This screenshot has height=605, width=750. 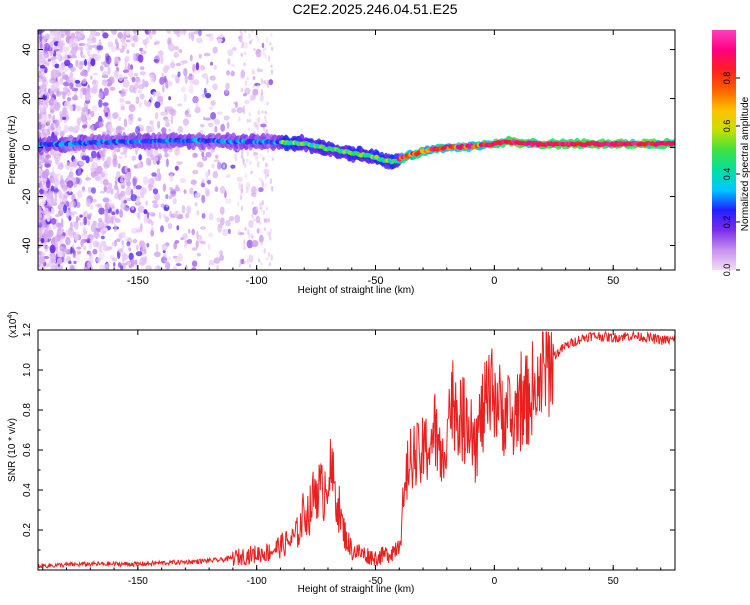 What do you see at coordinates (727, 222) in the screenshot?
I see `colorbar-tick-label: 0.2` at bounding box center [727, 222].